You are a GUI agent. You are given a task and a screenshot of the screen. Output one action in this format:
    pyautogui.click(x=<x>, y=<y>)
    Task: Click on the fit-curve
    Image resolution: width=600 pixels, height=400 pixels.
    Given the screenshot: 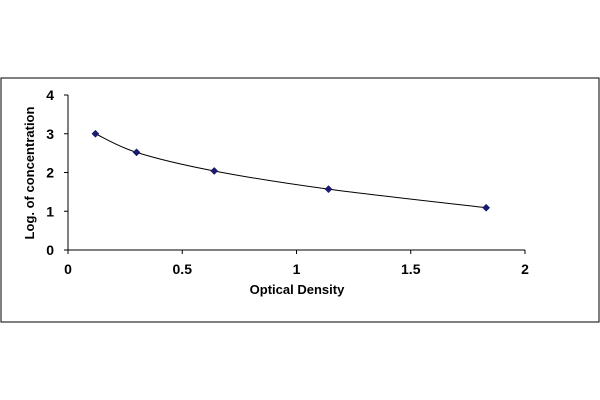 What is the action you would take?
    pyautogui.click(x=291, y=171)
    